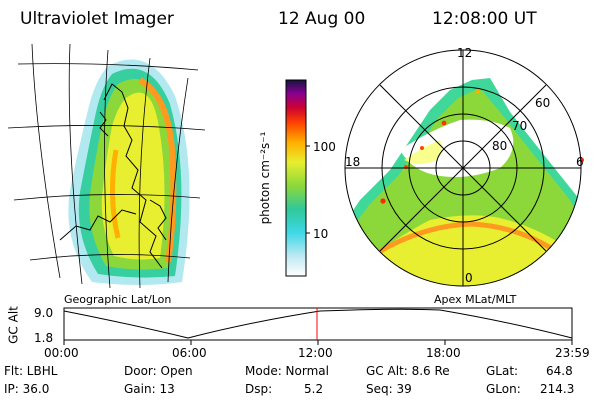 The height and width of the screenshot is (400, 600). What do you see at coordinates (520, 126) in the screenshot?
I see `mlat-label-70: 70` at bounding box center [520, 126].